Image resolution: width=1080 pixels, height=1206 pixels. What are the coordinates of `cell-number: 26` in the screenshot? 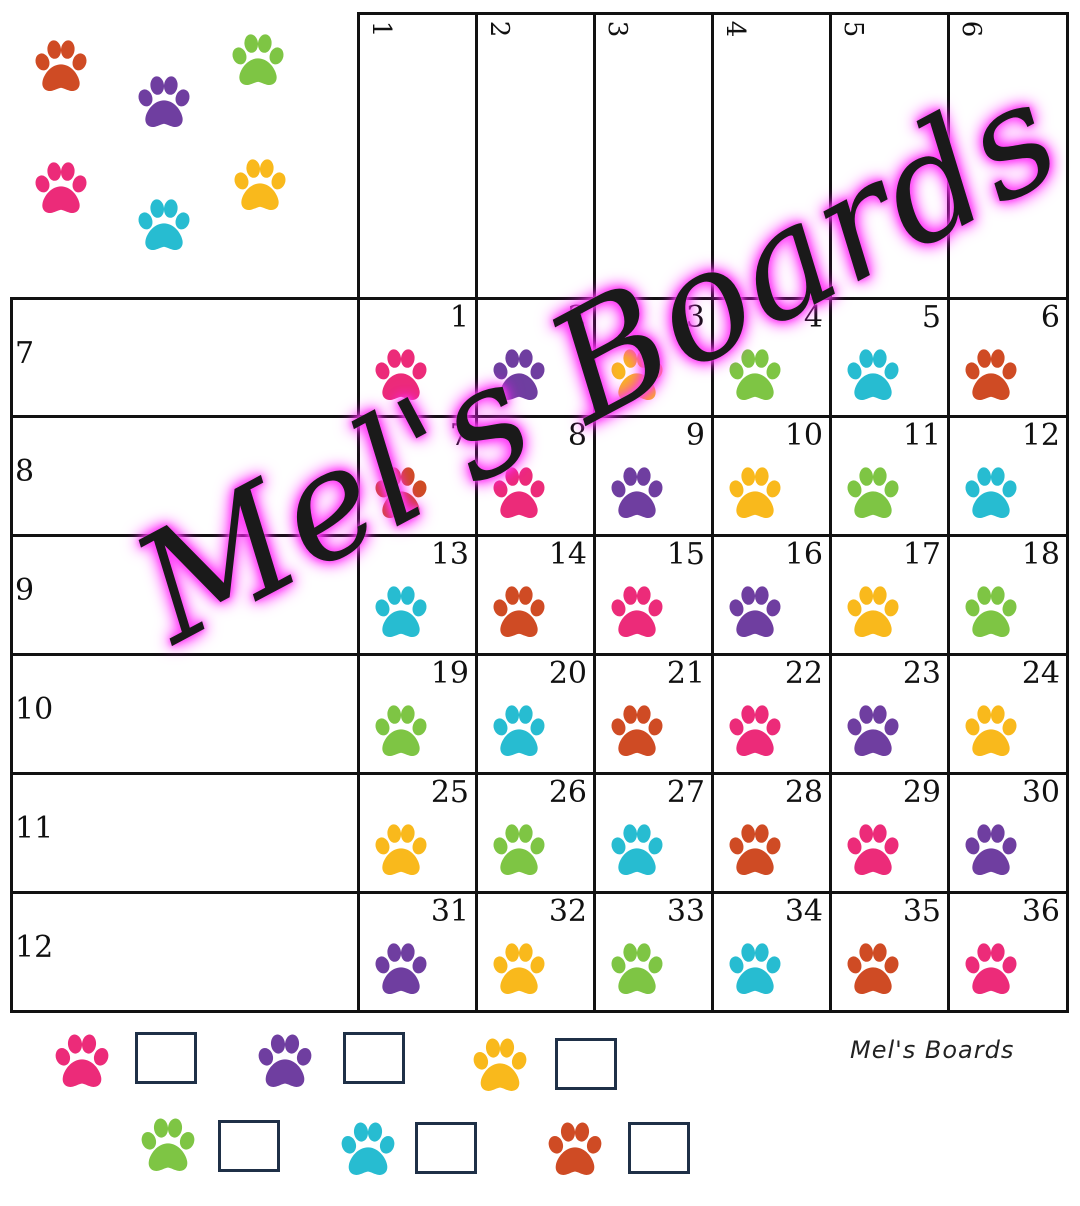 It's located at (567, 792).